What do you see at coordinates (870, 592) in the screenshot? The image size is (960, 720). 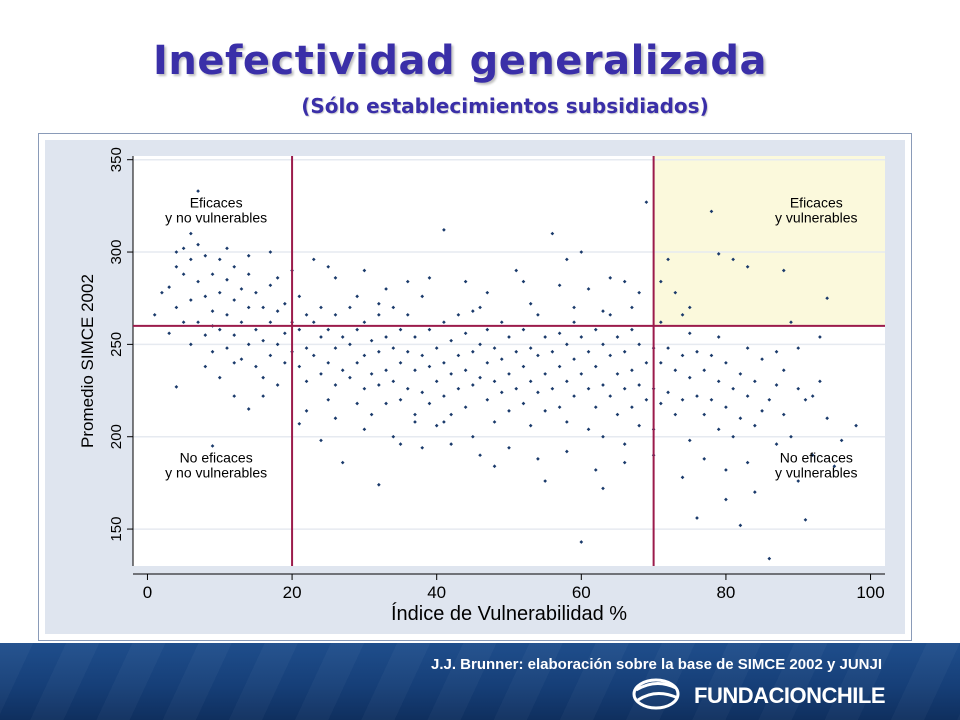 I see `x-tick-label: 100` at bounding box center [870, 592].